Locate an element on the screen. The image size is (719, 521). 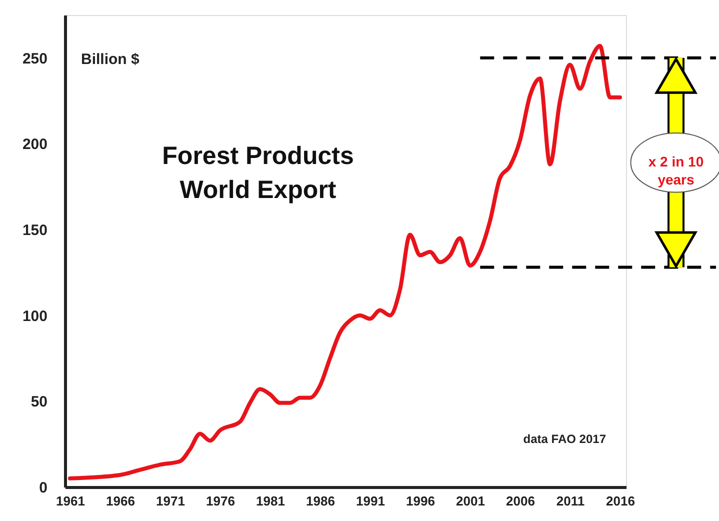
text: Forest Products World Export is located at coordinates (258, 173).